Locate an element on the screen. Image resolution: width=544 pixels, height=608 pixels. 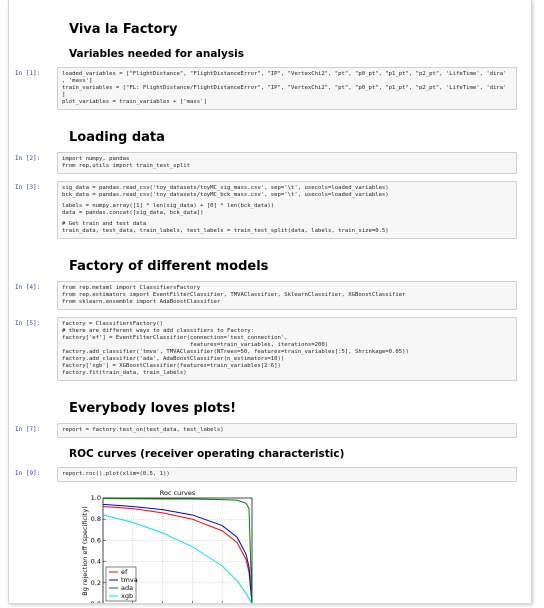
prompt: In [3]: is located at coordinates (28, 187).